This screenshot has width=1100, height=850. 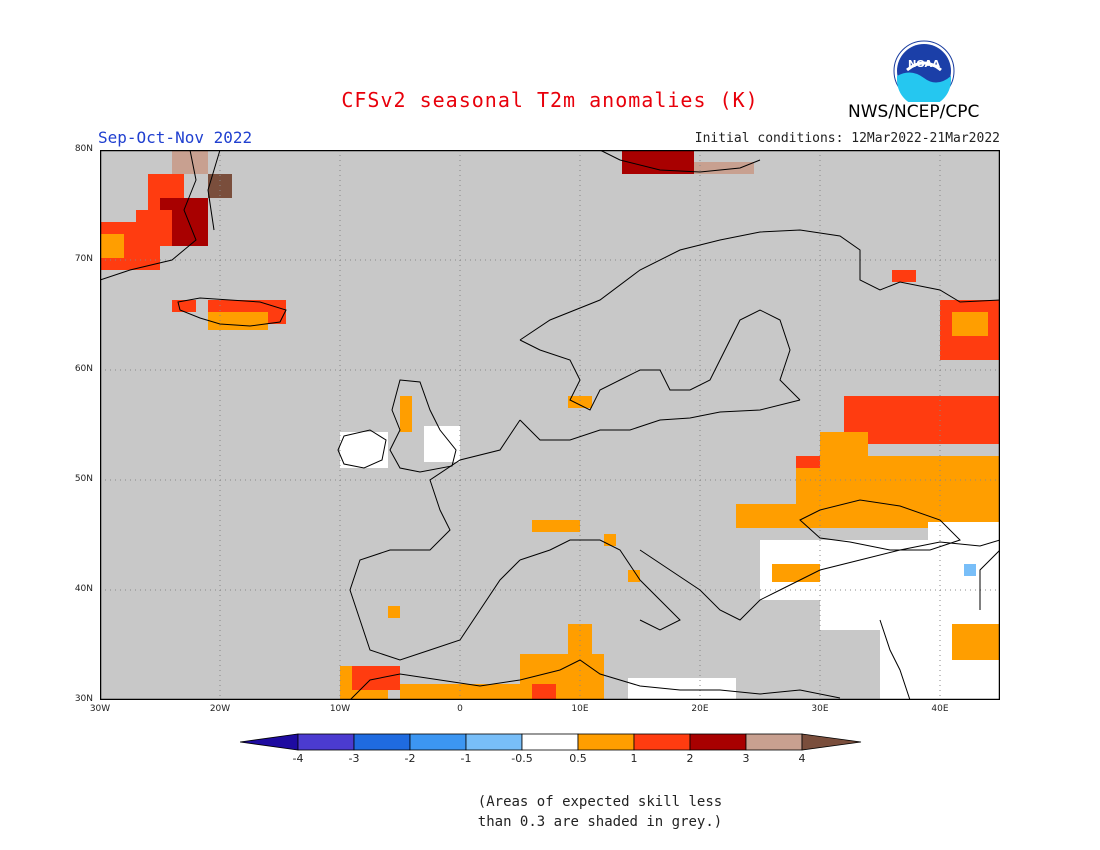 I want to click on season-label: Sep-Oct-Nov 2022, so click(x=175, y=137).